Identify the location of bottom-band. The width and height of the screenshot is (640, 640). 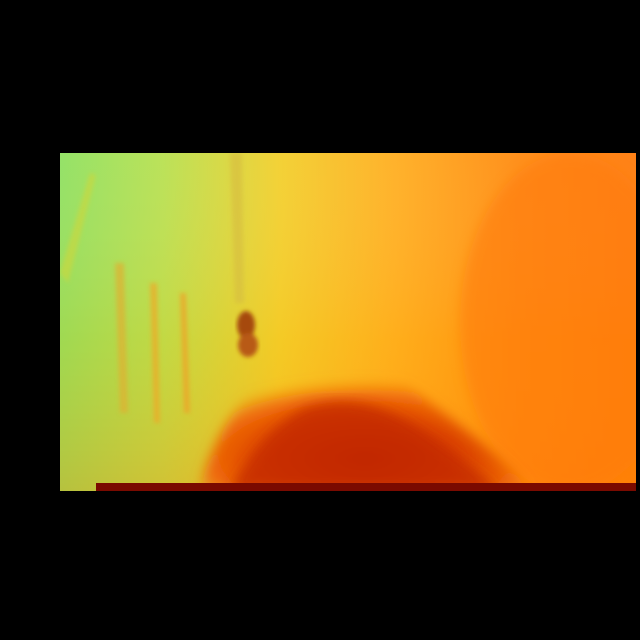
(366, 487).